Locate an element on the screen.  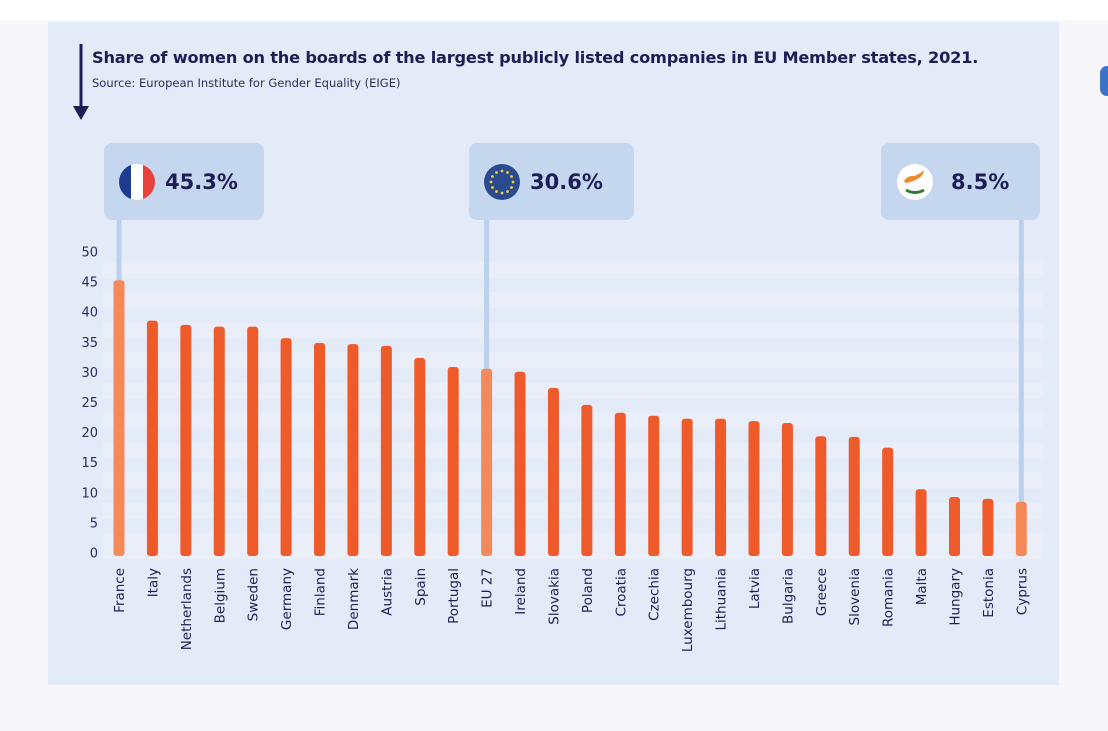
x-tick-label: Estonia is located at coordinates (989, 593).